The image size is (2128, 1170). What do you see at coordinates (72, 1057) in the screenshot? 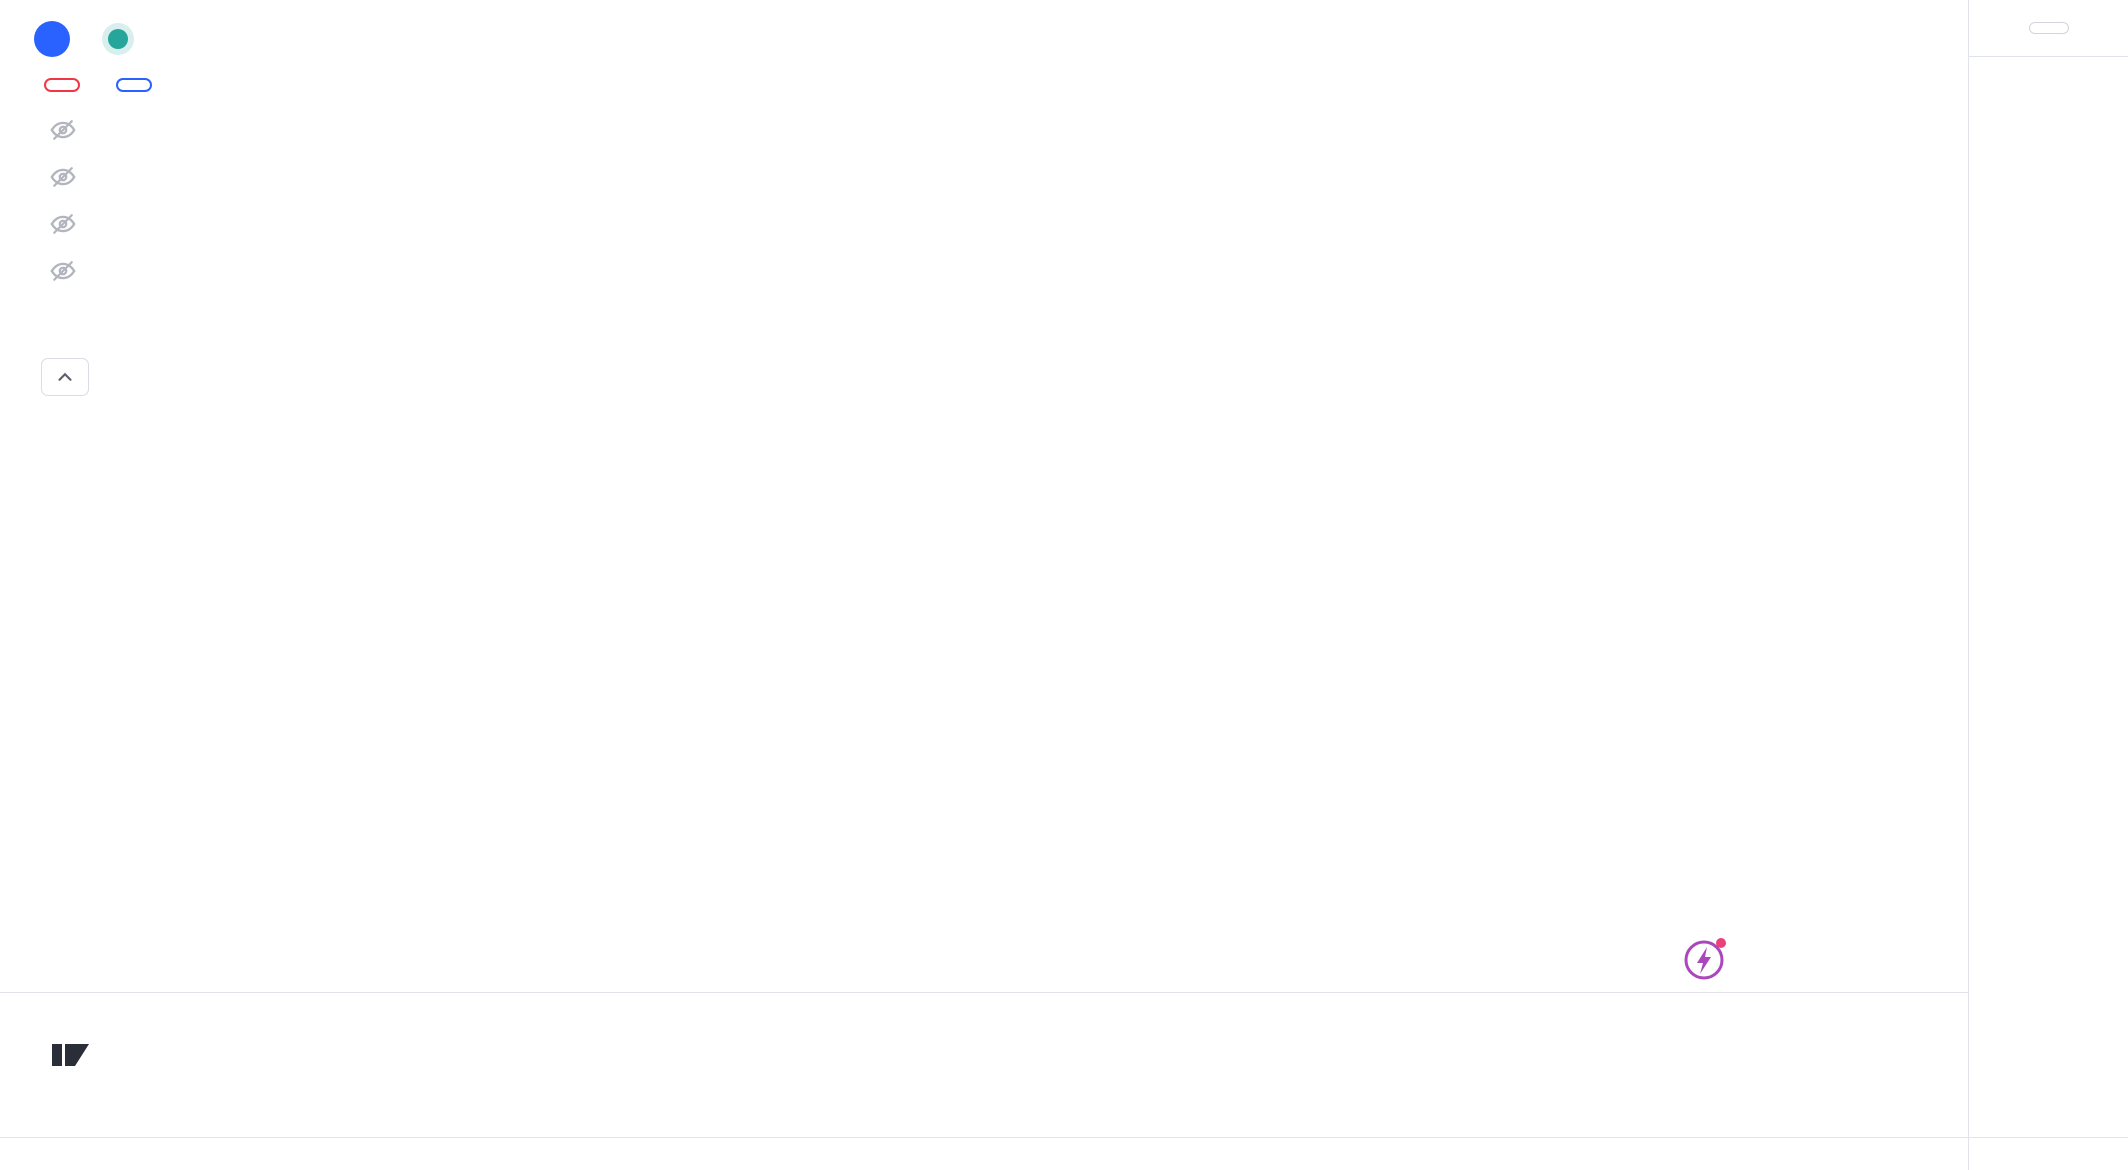
I see `tradingview-logo` at bounding box center [72, 1057].